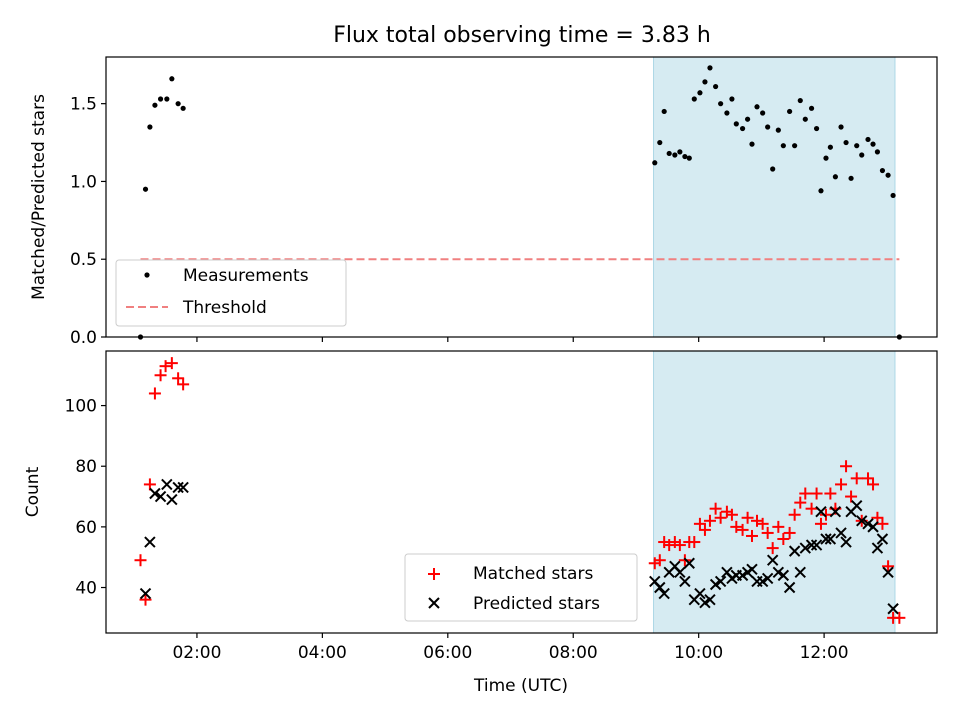  What do you see at coordinates (231, 293) in the screenshot?
I see `ratio-legend-box` at bounding box center [231, 293].